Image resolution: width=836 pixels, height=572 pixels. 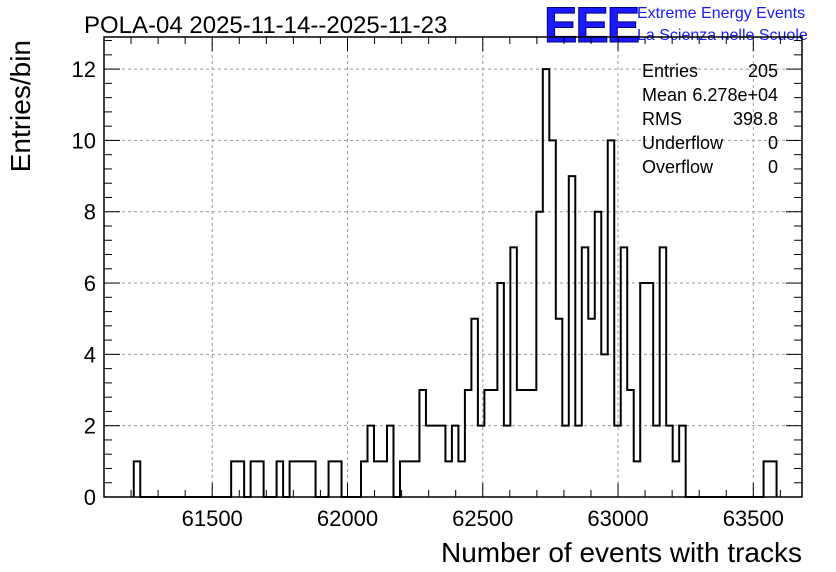 What do you see at coordinates (90, 212) in the screenshot?
I see `y-tick-label: 8` at bounding box center [90, 212].